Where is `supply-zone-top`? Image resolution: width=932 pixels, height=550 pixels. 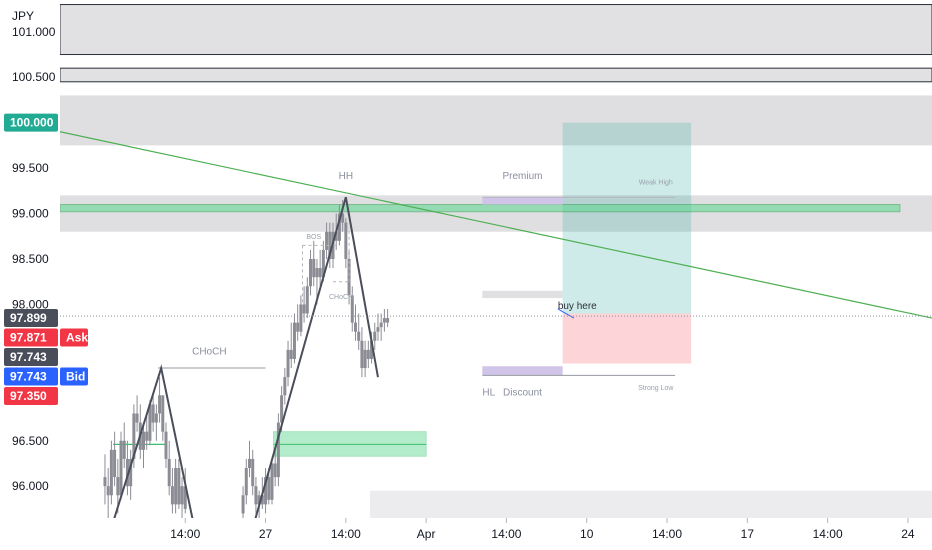
supply-zone-top is located at coordinates (496, 30).